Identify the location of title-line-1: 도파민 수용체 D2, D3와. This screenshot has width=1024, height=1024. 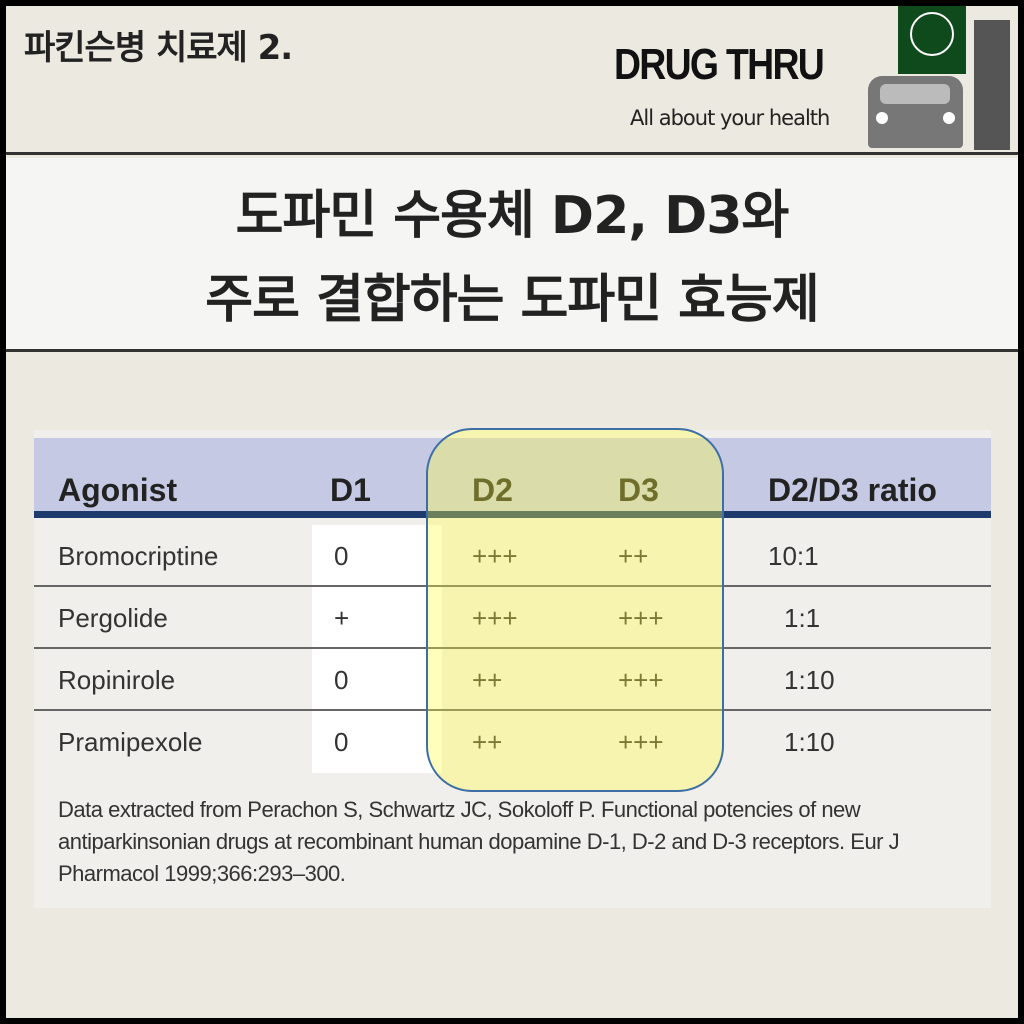
(512, 216).